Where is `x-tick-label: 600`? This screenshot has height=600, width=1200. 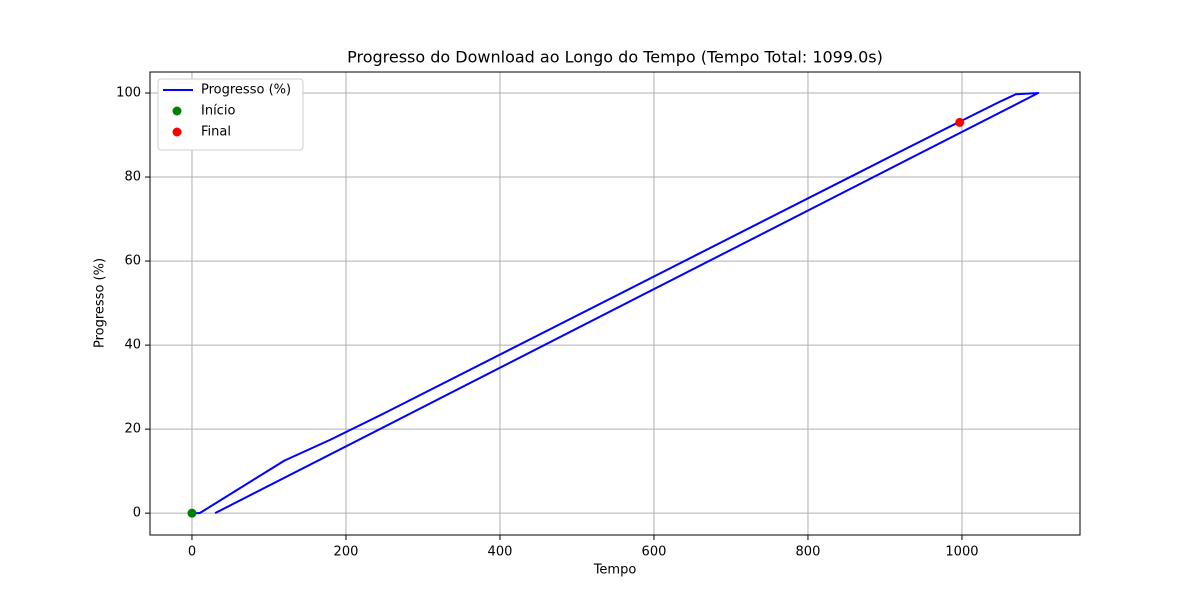 x-tick-label: 600 is located at coordinates (654, 552).